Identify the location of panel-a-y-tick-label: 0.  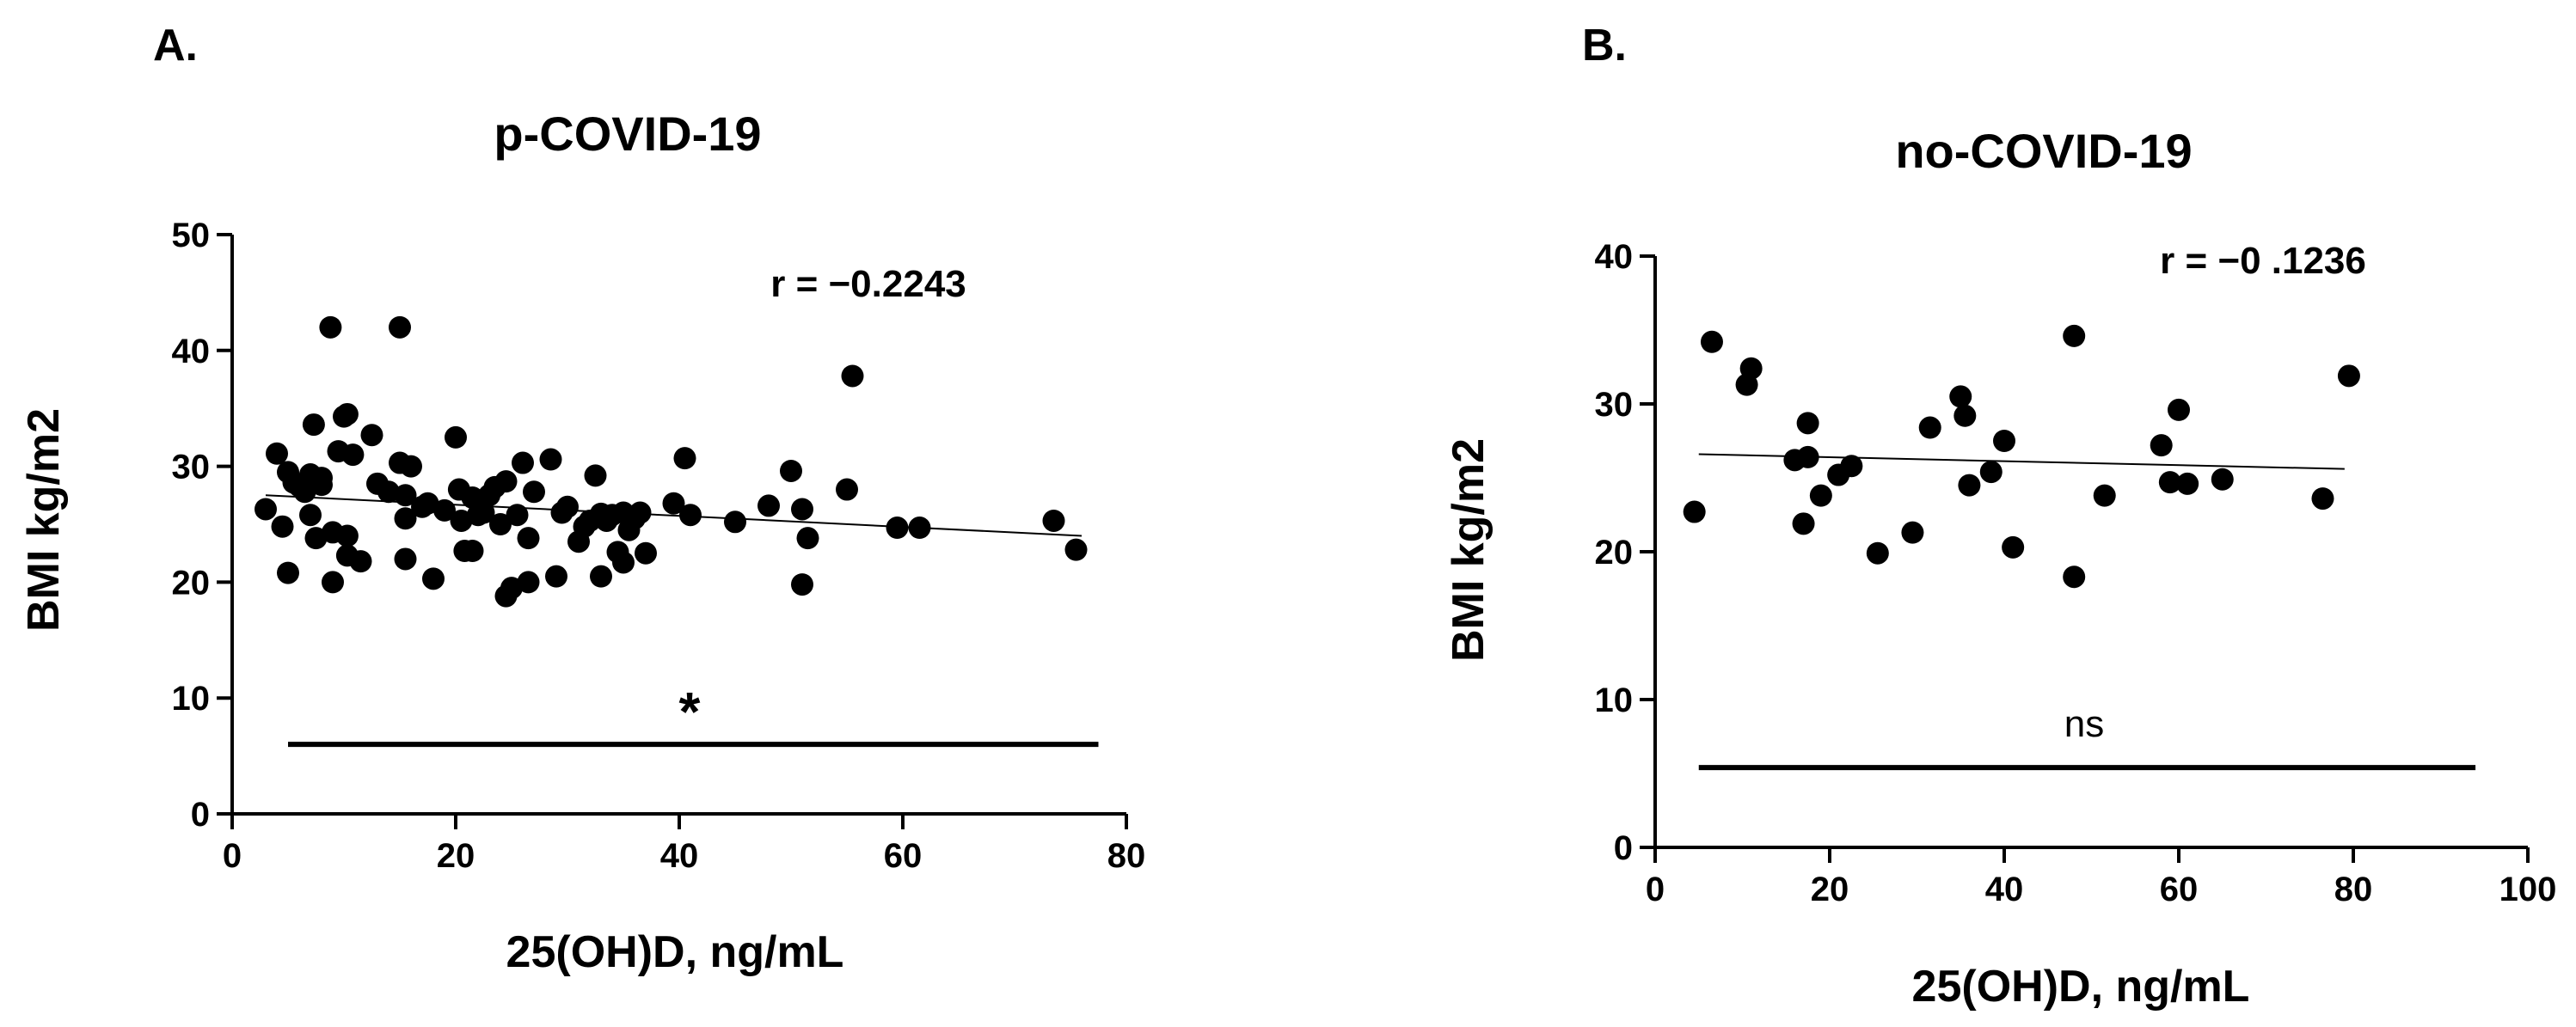
(201, 815).